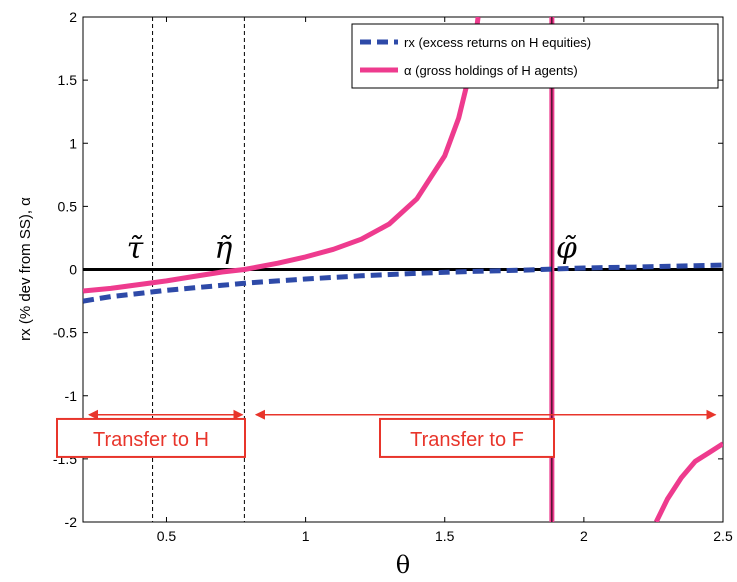  I want to click on x-tick-label: 1.5, so click(445, 536).